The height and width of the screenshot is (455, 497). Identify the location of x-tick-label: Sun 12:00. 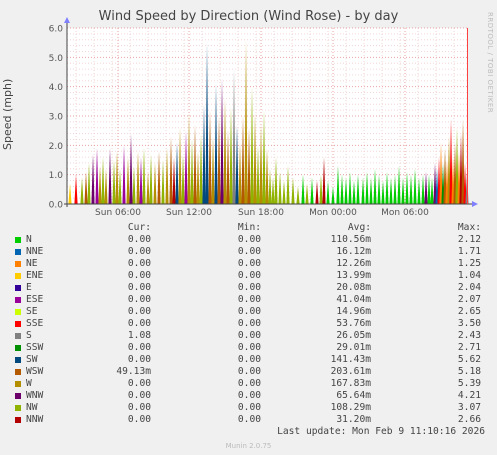
(189, 213).